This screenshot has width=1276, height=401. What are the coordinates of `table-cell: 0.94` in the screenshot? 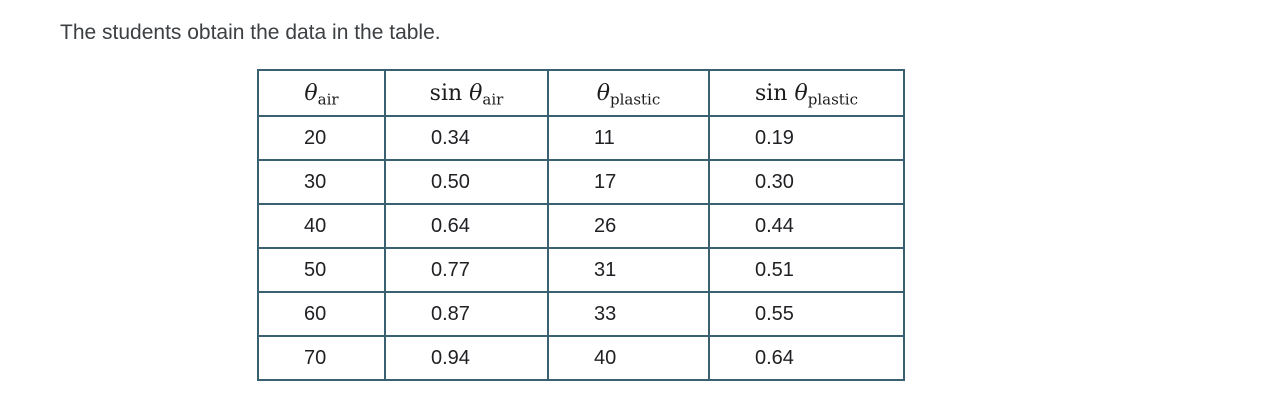 It's located at (466, 358).